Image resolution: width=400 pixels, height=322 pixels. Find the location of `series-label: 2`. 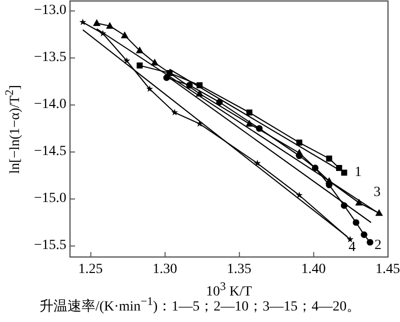

series-label: 2 is located at coordinates (378, 246).